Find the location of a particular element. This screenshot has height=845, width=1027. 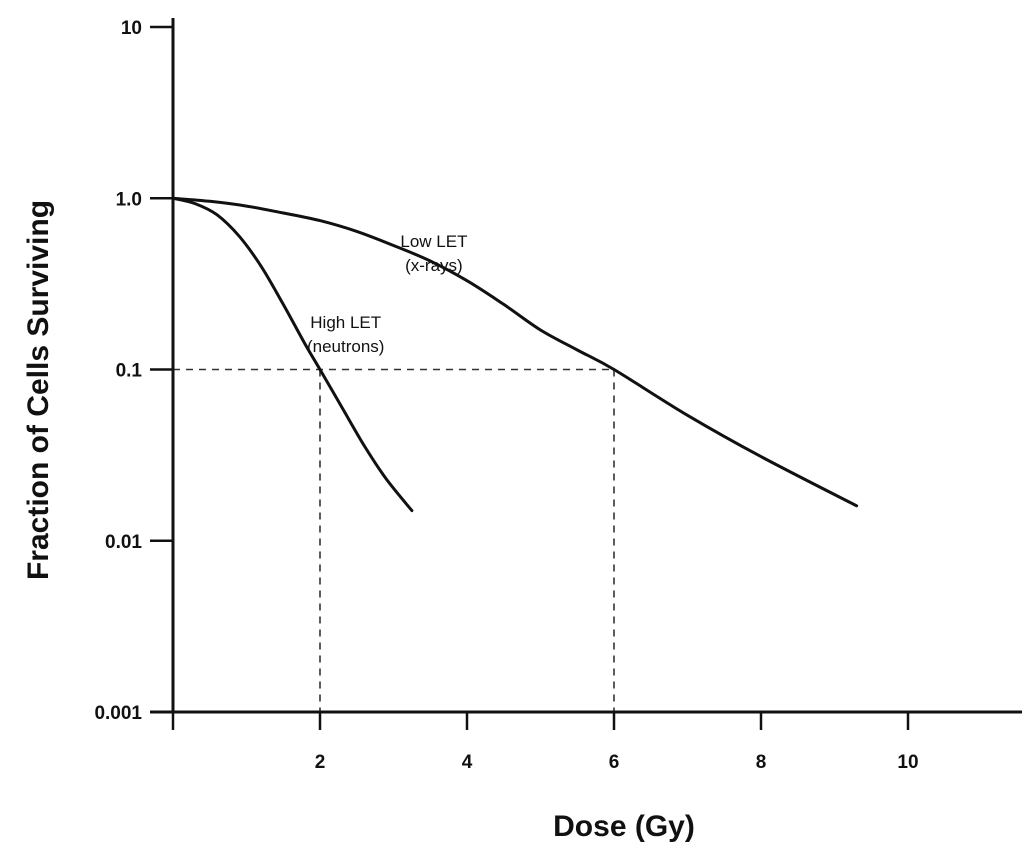

x-tick-label-4: 4 is located at coordinates (467, 762).